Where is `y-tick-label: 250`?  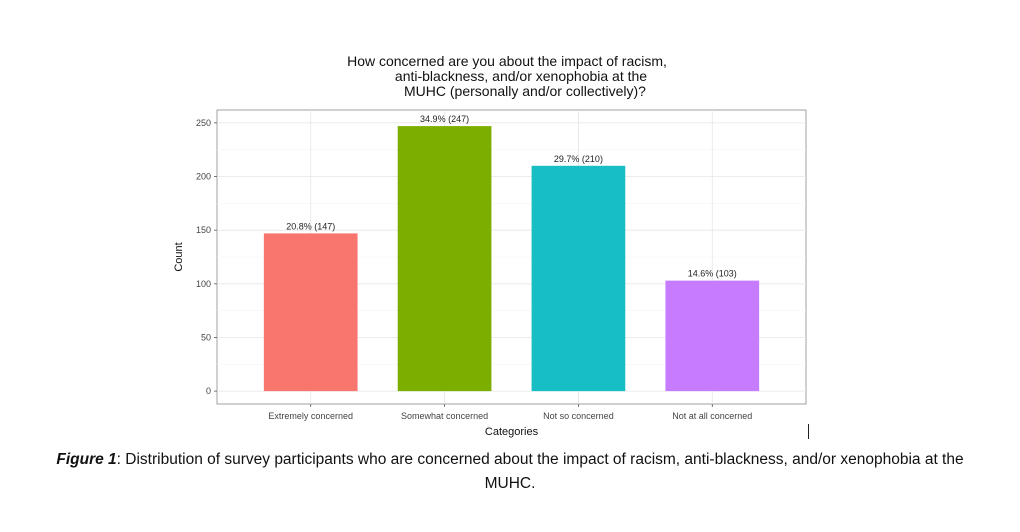
y-tick-label: 250 is located at coordinates (203, 123).